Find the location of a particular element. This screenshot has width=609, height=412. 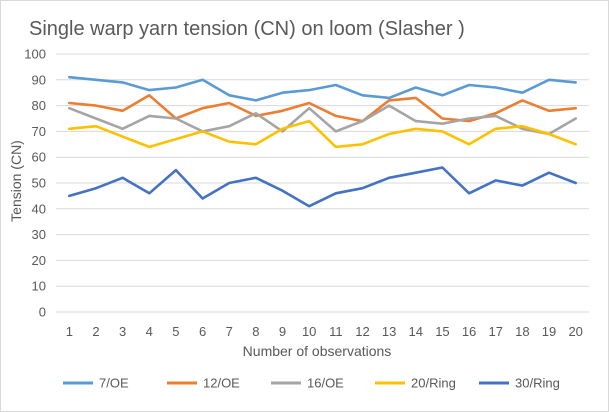

y-tick-label: 50 is located at coordinates (39, 183).